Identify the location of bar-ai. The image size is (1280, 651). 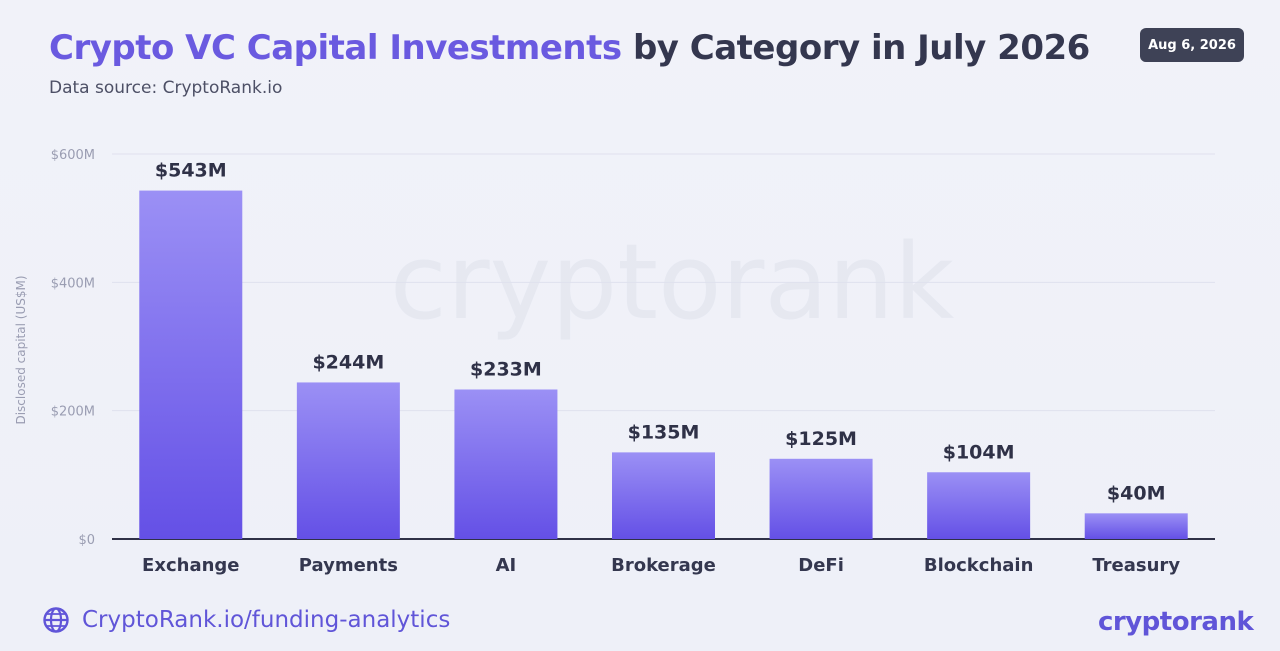
(506, 464).